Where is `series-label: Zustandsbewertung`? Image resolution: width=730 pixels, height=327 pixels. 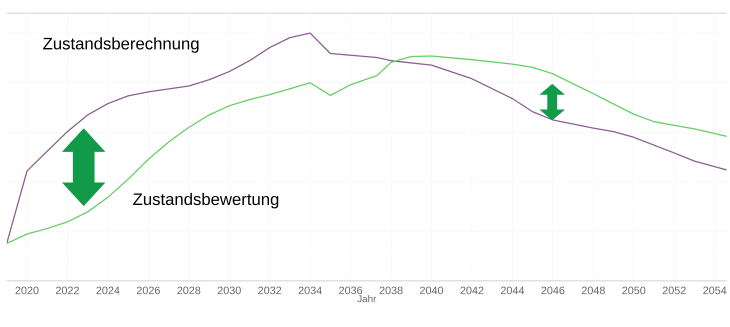 series-label: Zustandsbewertung is located at coordinates (205, 201).